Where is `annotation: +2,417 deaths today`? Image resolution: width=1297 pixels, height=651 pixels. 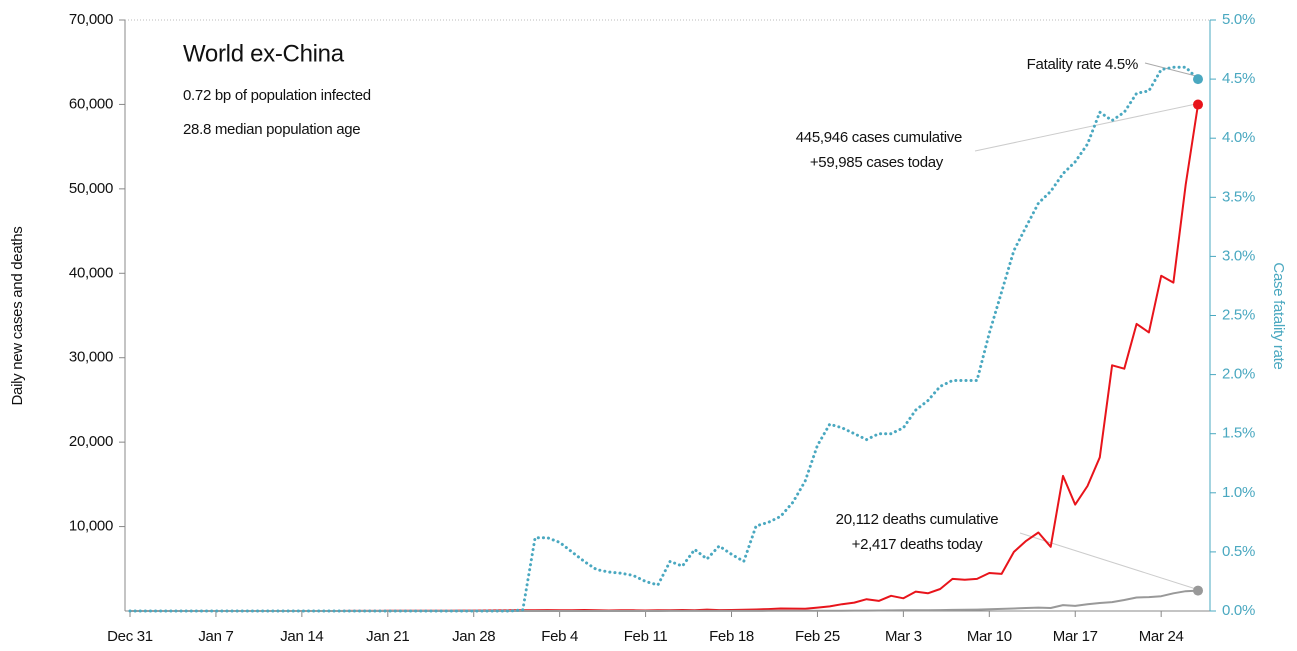 annotation: +2,417 deaths today is located at coordinates (917, 544).